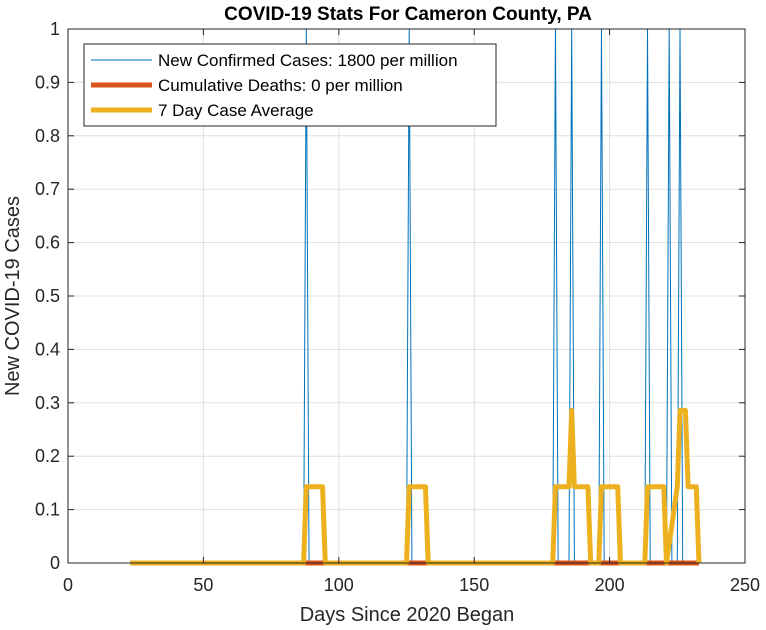 The height and width of the screenshot is (630, 766). What do you see at coordinates (55, 29) in the screenshot?
I see `y-tick-label: 1` at bounding box center [55, 29].